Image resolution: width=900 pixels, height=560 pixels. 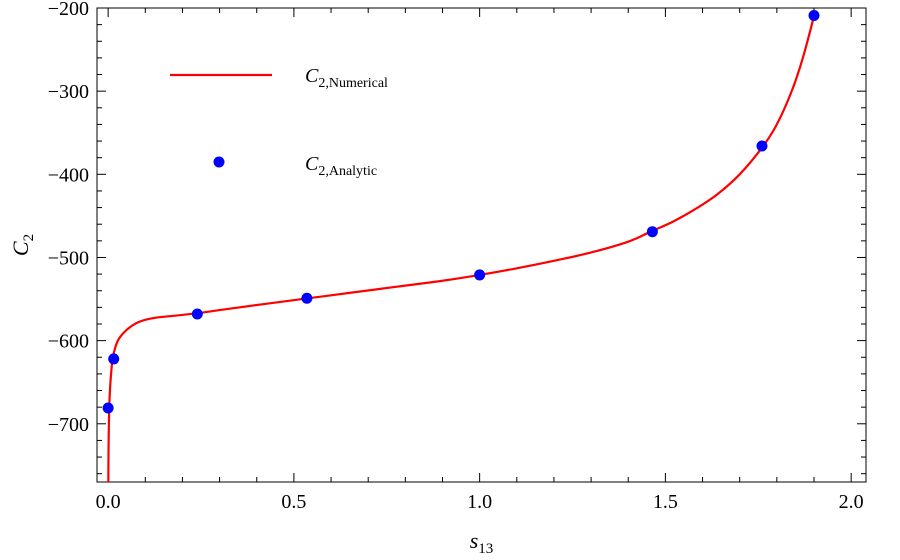 I want to click on legend-label-numerical-main: C, so click(x=312, y=76).